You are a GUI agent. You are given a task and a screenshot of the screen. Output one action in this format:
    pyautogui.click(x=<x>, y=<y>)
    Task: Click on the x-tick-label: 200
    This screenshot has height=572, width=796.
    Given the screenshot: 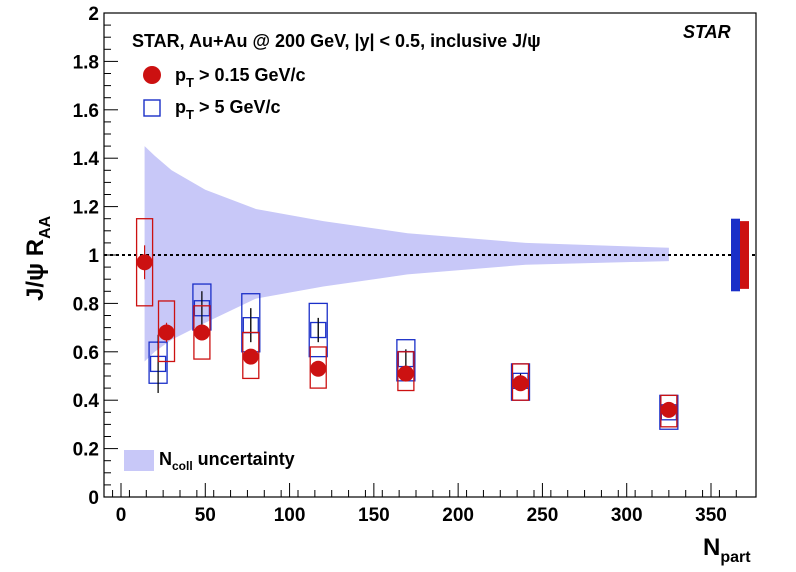 What is the action you would take?
    pyautogui.click(x=458, y=515)
    